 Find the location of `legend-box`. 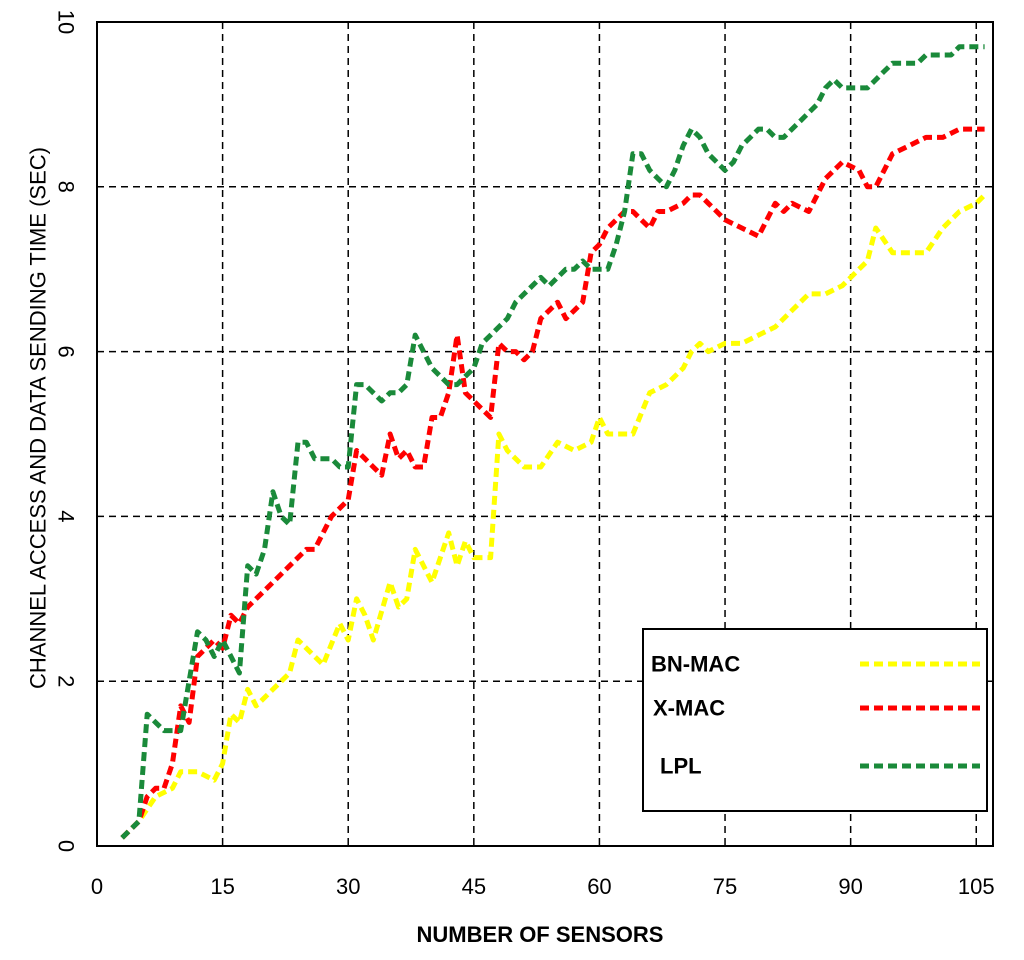

legend-box is located at coordinates (815, 720).